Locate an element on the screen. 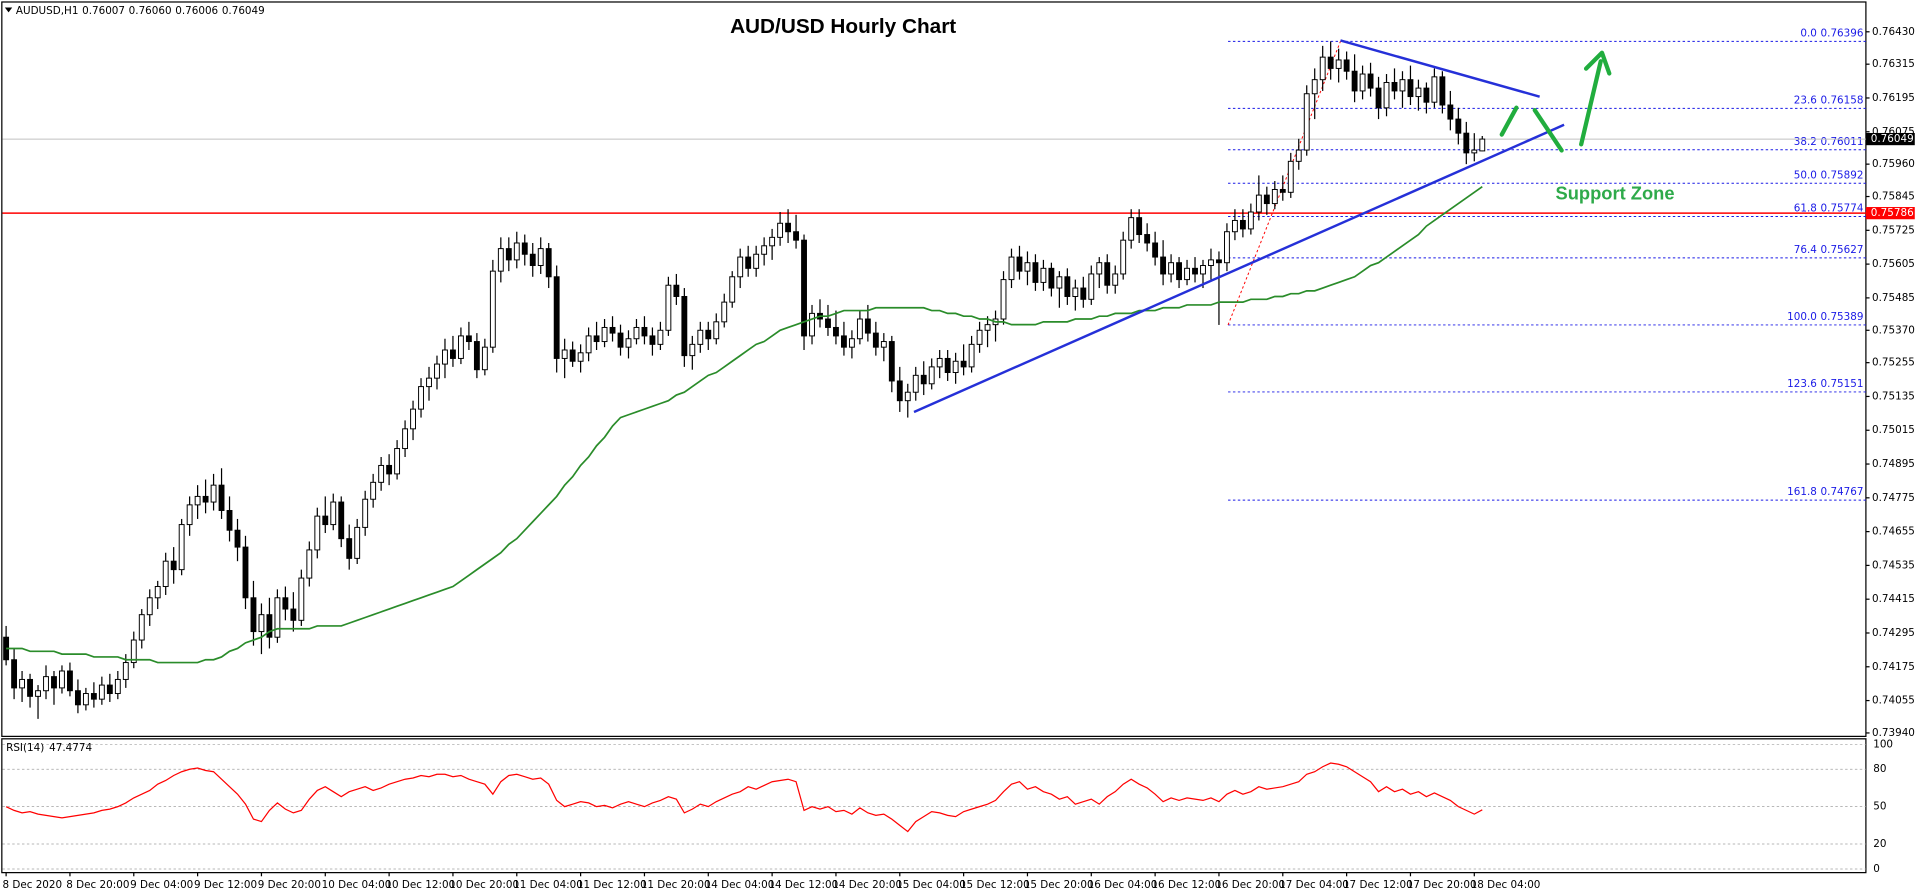  fib-price: 0.75892 is located at coordinates (1842, 175).